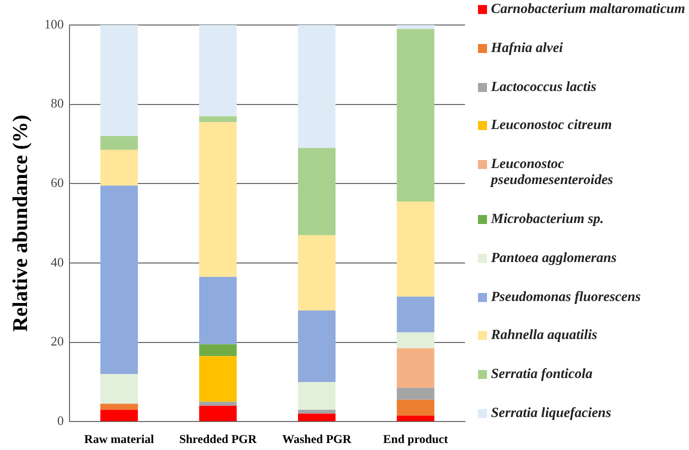 This screenshot has height=450, width=689. What do you see at coordinates (57, 341) in the screenshot?
I see `y-tick-label: 20` at bounding box center [57, 341].